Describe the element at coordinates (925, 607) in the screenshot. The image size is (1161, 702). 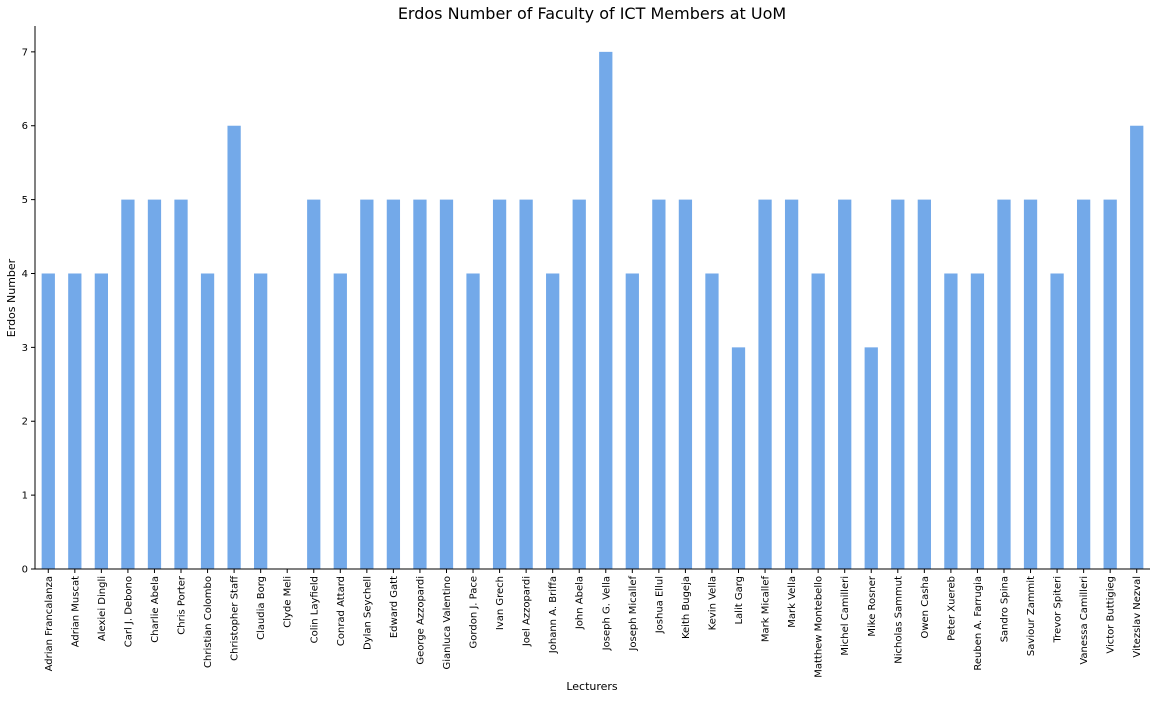
I see `x-tick-label: Owen Casha` at that location.